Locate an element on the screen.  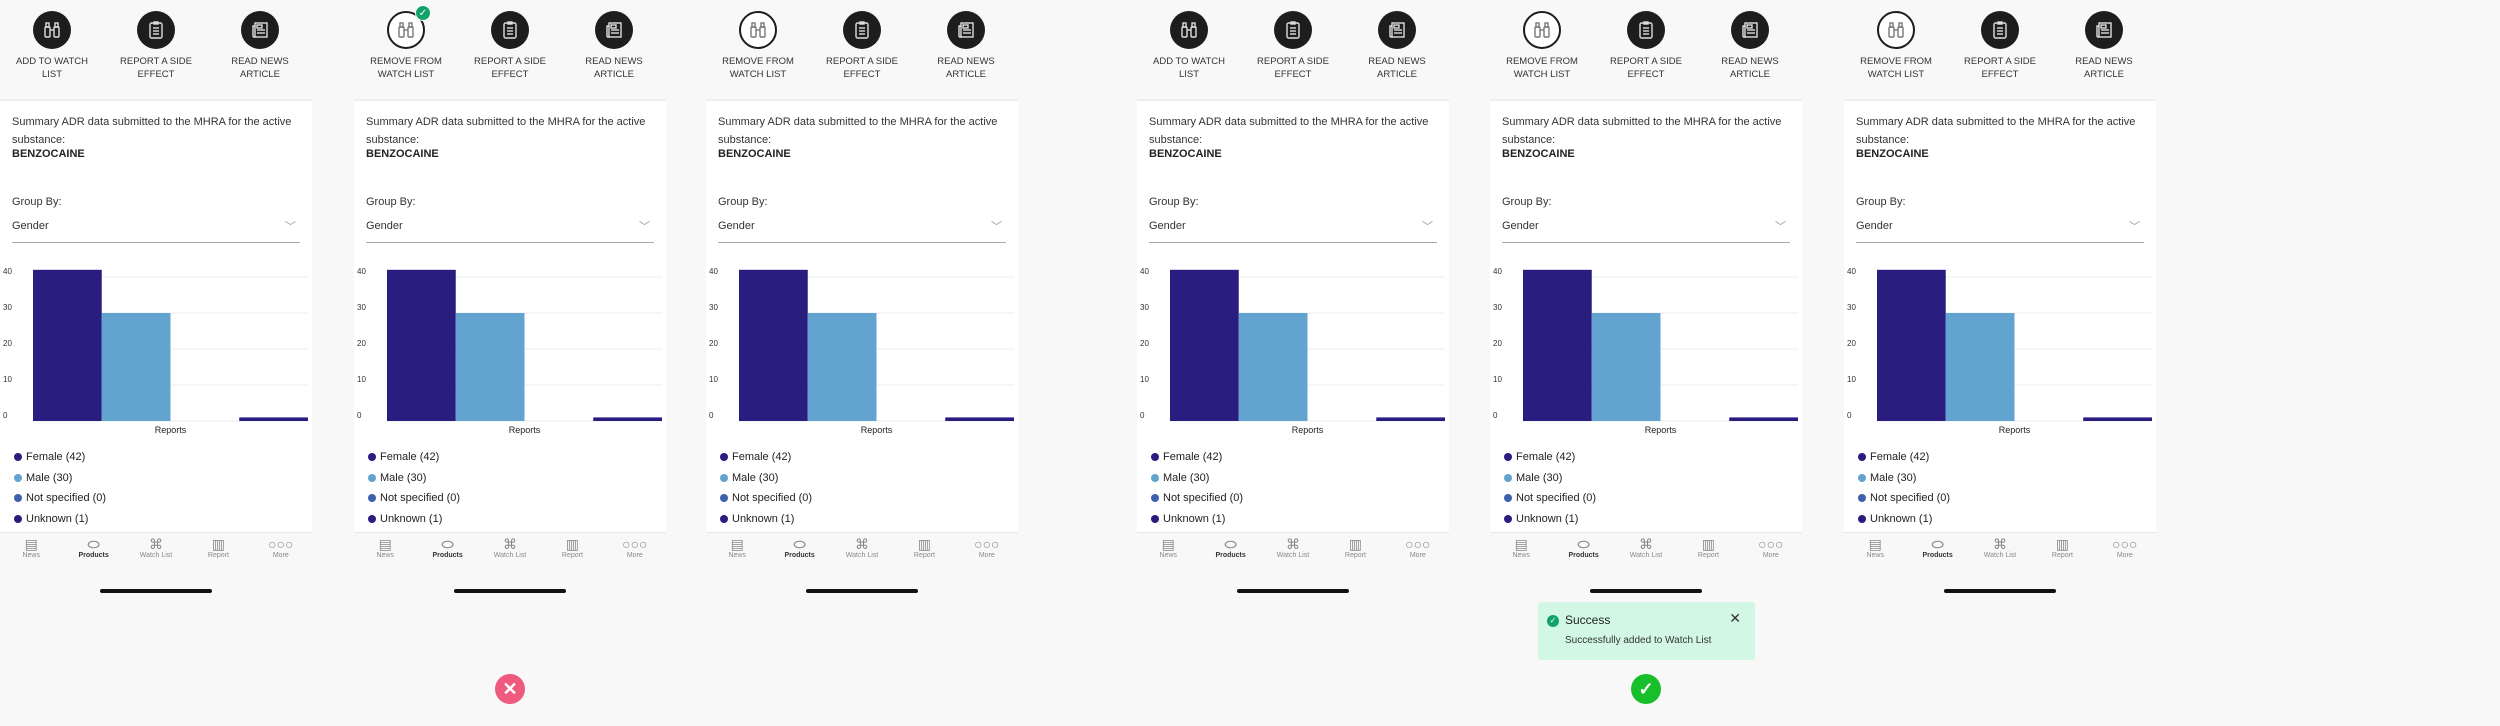
legend-label: Unknown (1) is located at coordinates (1901, 518).